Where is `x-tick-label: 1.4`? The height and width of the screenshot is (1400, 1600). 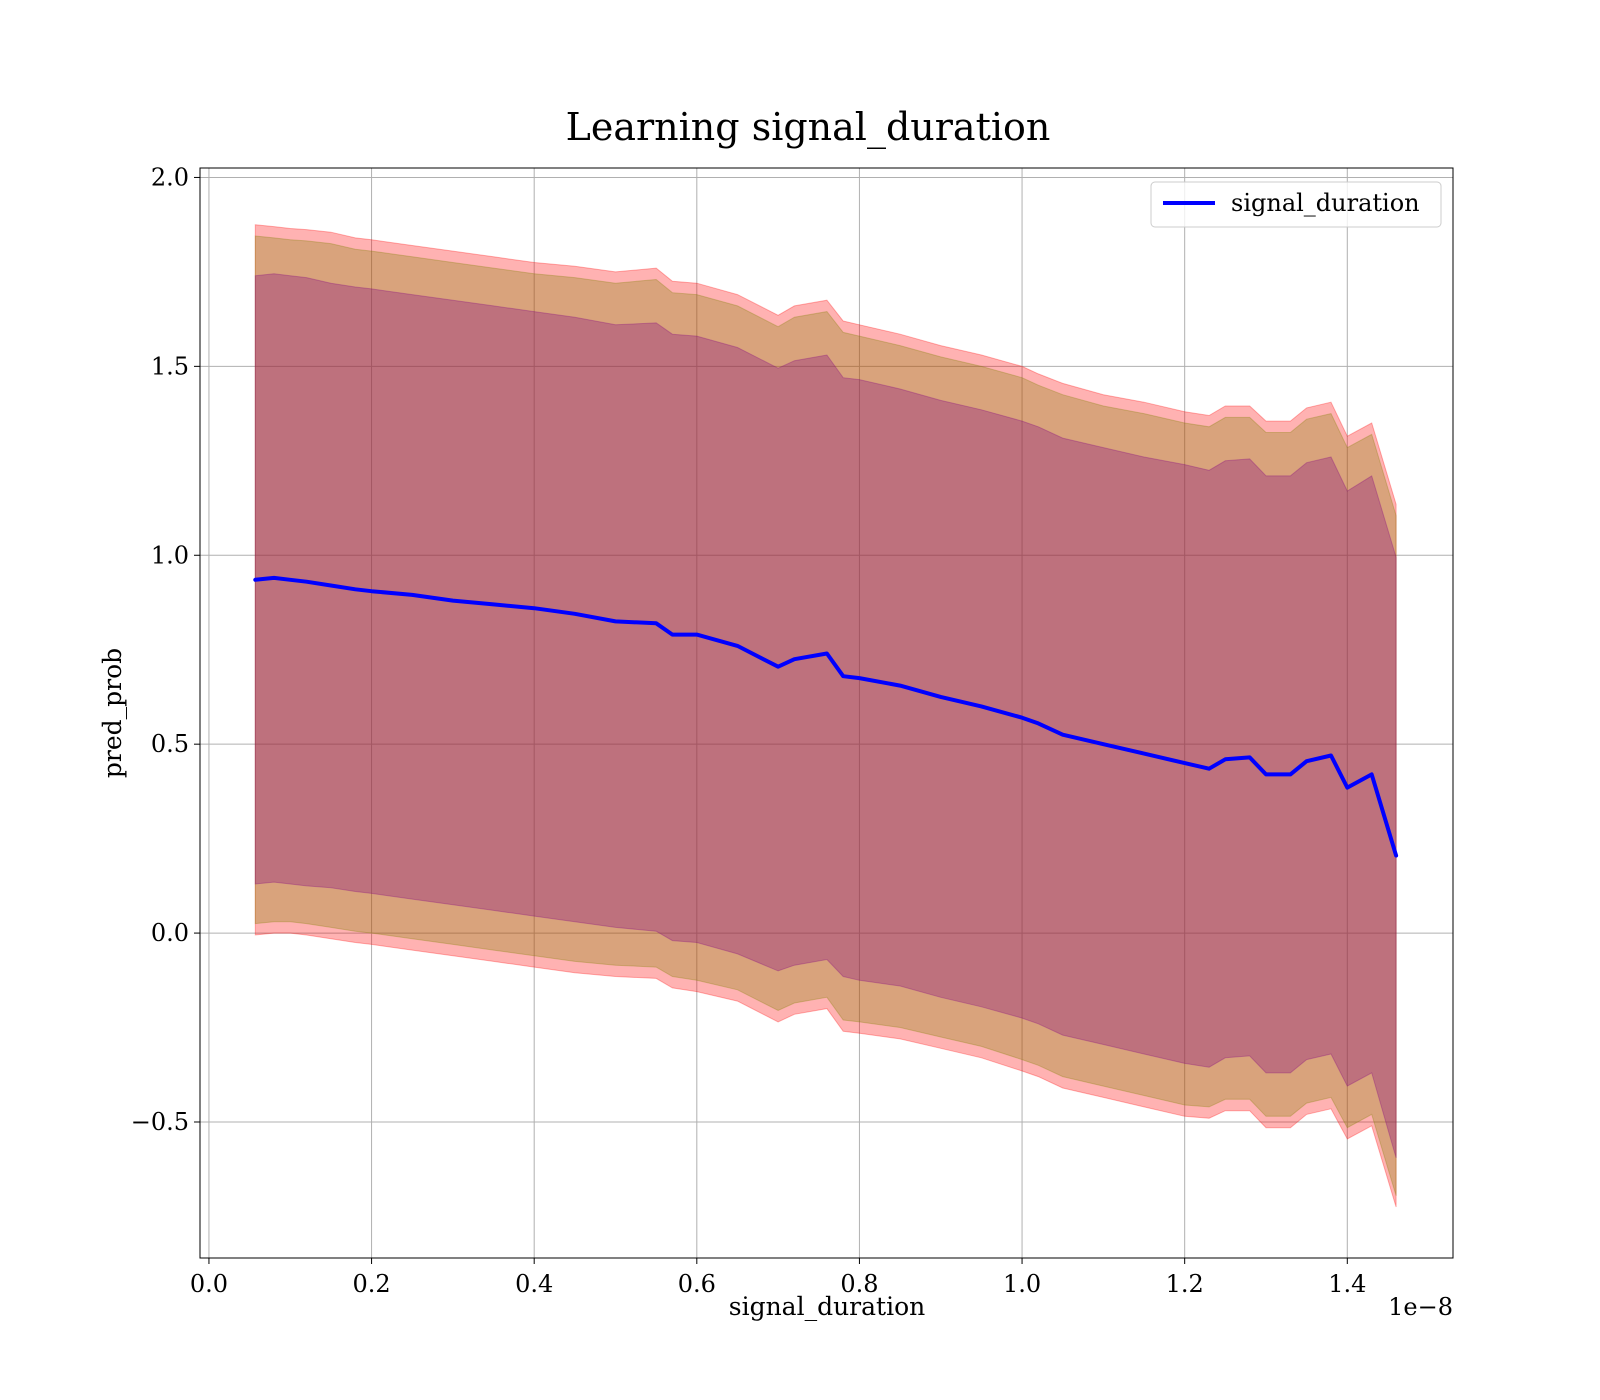 x-tick-label: 1.4 is located at coordinates (1347, 1284).